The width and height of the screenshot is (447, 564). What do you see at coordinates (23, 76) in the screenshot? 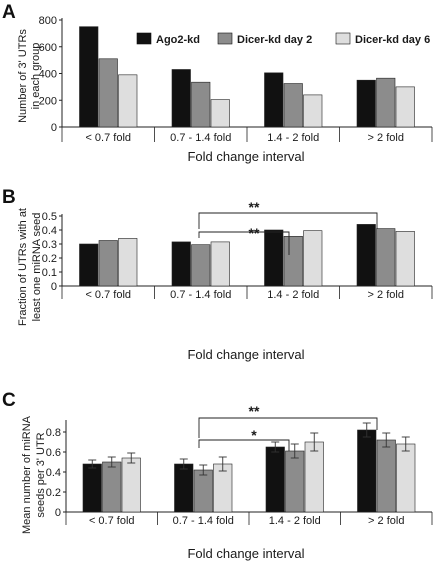
I see `chart-a-ylabel-line1: Number of 3' UTRs` at bounding box center [23, 76].